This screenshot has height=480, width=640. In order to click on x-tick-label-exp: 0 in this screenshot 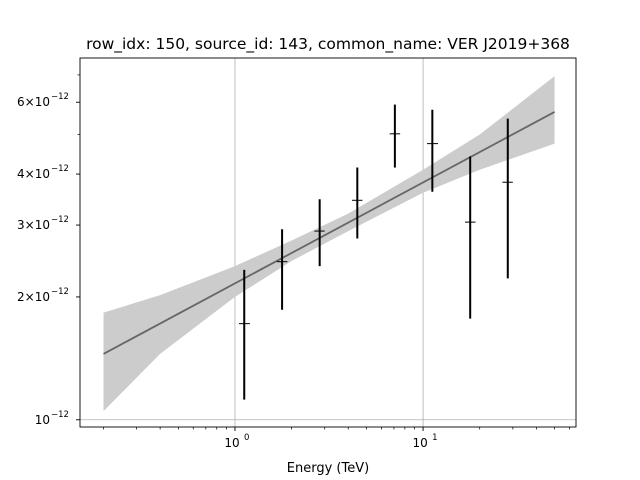, I will do `click(246, 438)`.